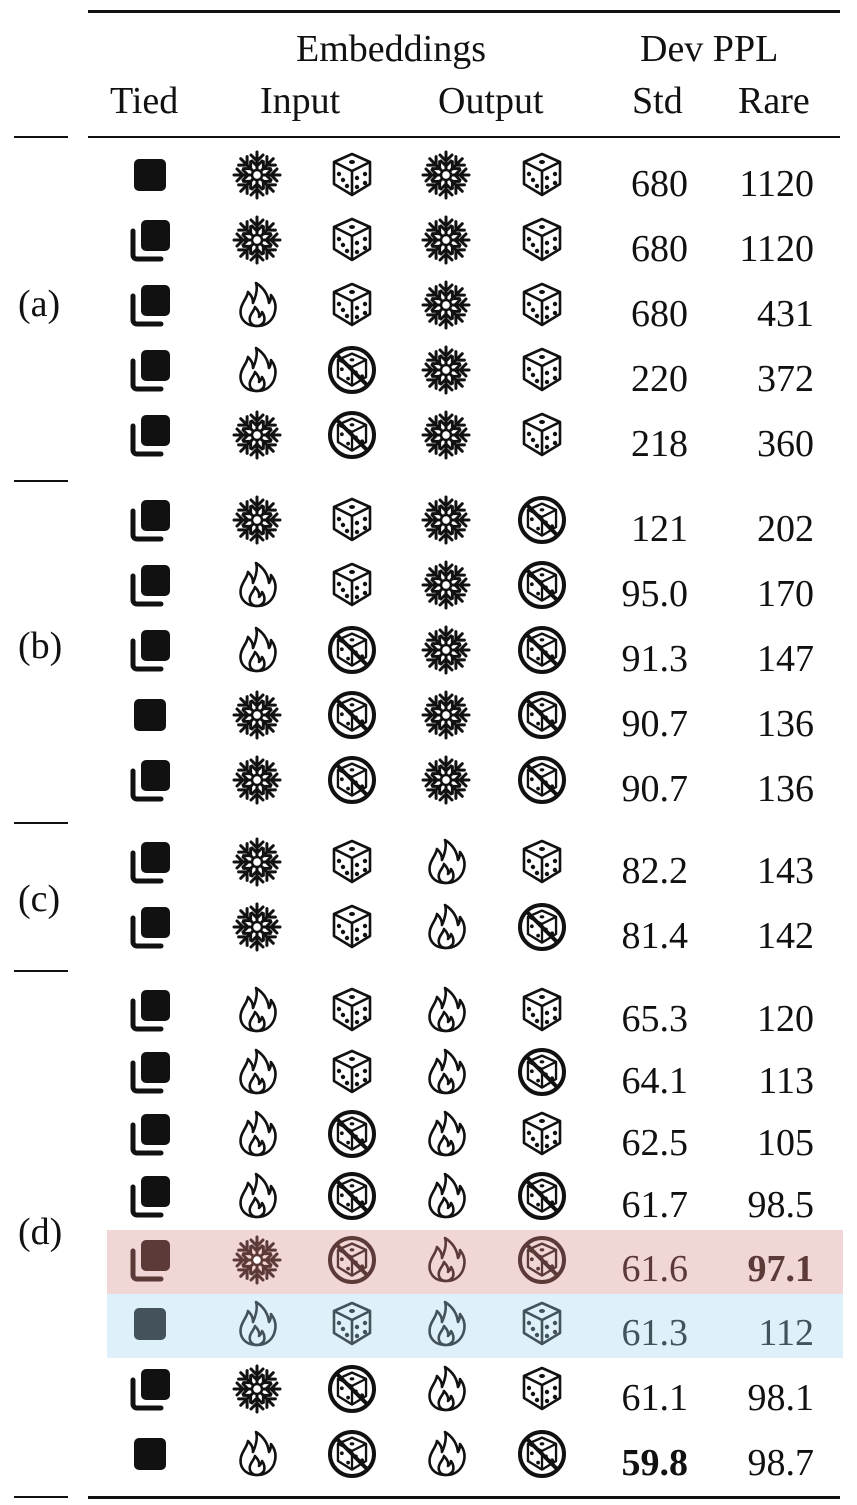 This screenshot has width=857, height=1505. What do you see at coordinates (300, 101) in the screenshot?
I see `header-input: Input` at bounding box center [300, 101].